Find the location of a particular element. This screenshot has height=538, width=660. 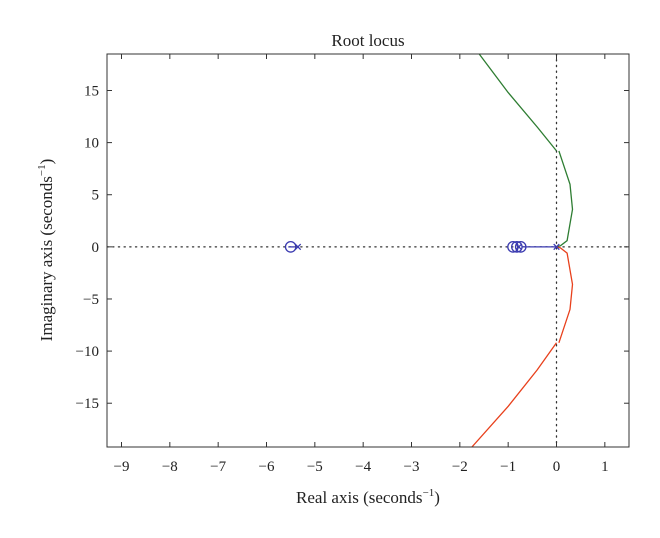

x-tick-label: −9 is located at coordinates (122, 467).